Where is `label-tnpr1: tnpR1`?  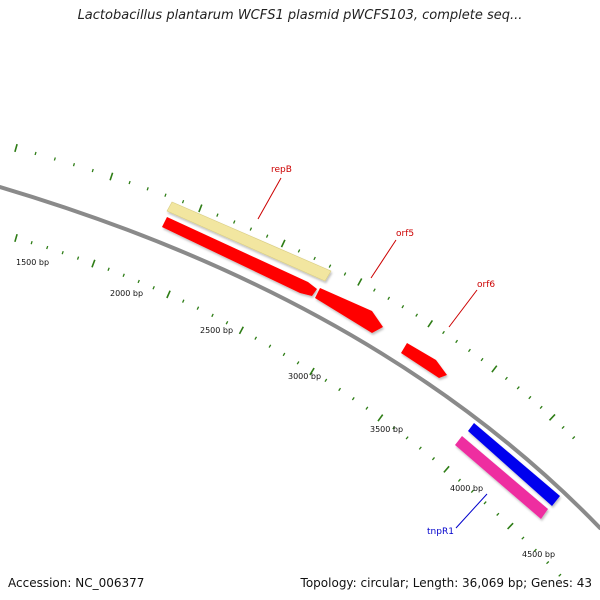 label-tnpr1: tnpR1 is located at coordinates (440, 532).